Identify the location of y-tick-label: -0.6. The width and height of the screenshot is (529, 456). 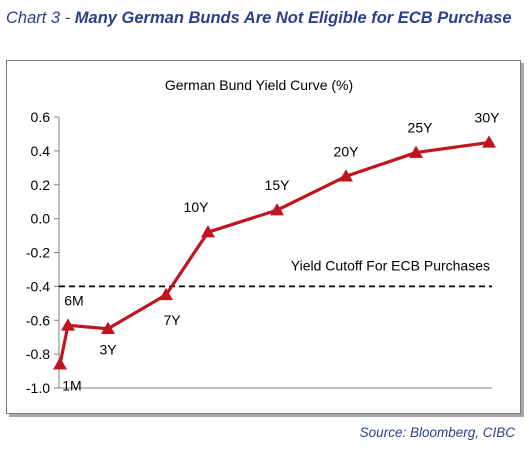
(38, 320).